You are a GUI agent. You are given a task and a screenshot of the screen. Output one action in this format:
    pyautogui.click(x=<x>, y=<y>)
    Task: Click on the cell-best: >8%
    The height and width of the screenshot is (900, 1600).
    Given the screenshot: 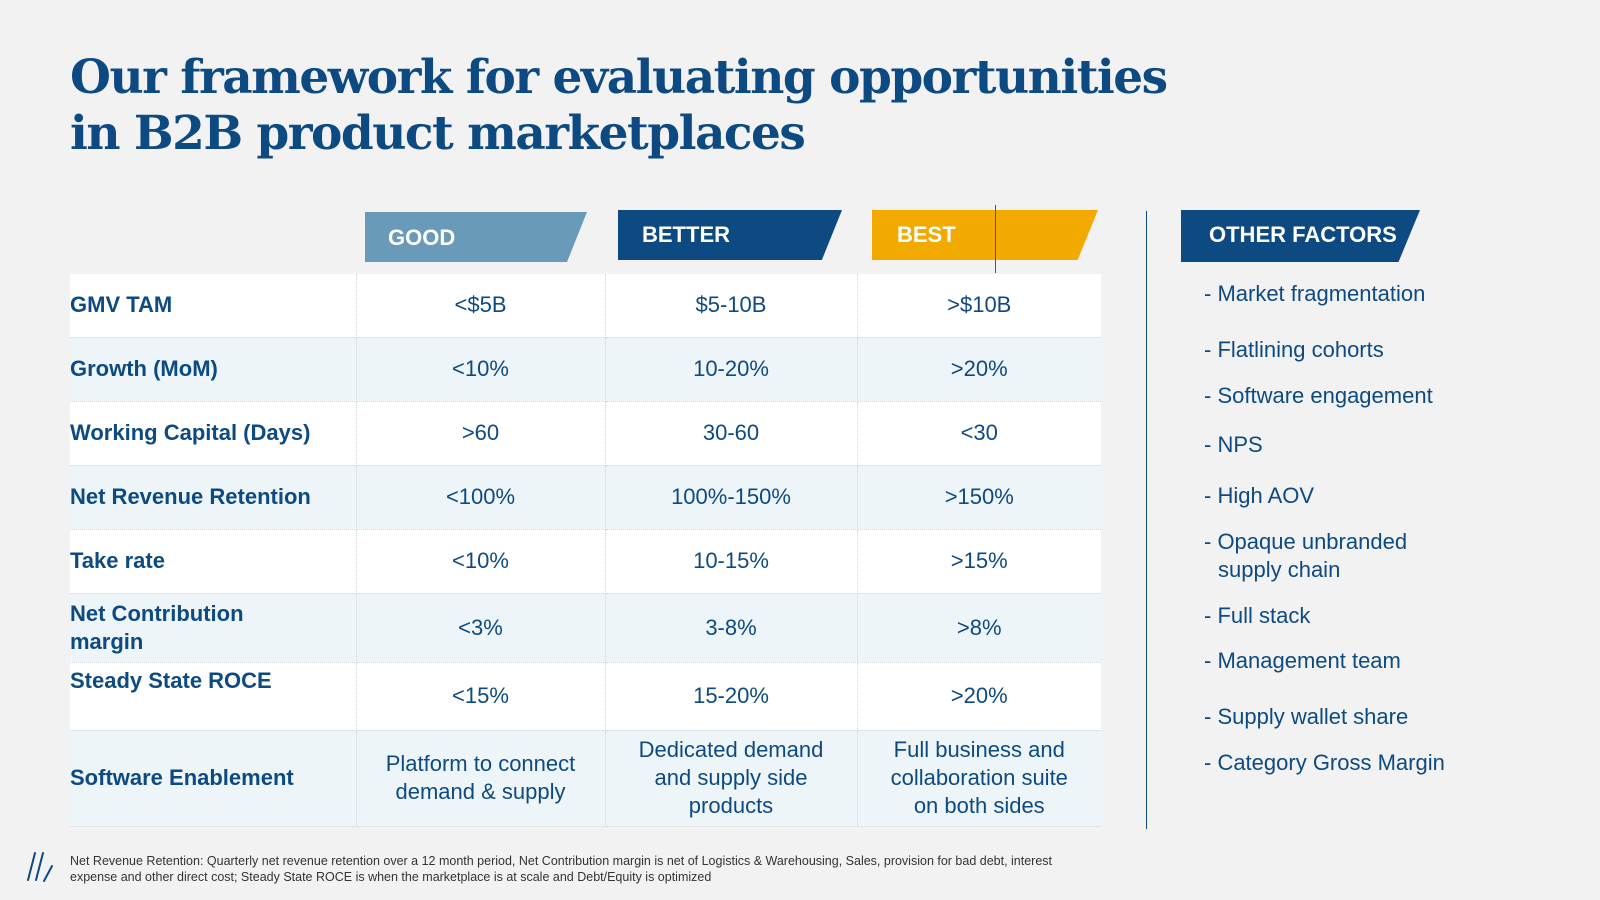 What is the action you would take?
    pyautogui.click(x=979, y=628)
    